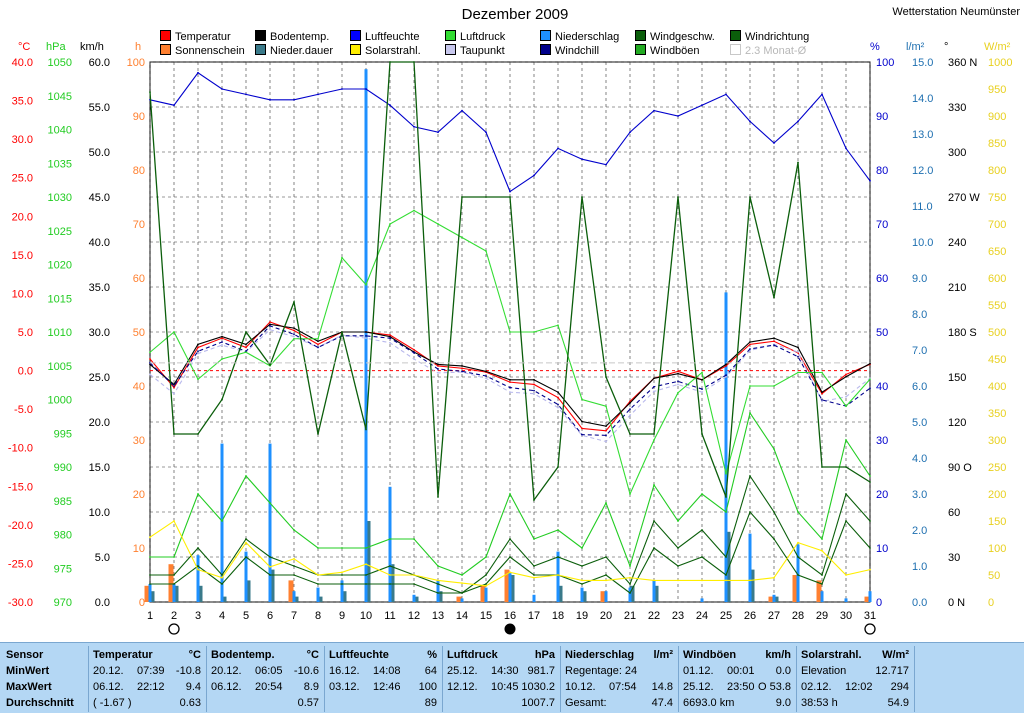 The height and width of the screenshot is (713, 1024). What do you see at coordinates (99, 513) in the screenshot?
I see `y-tick-label-wind: 10.0` at bounding box center [99, 513].